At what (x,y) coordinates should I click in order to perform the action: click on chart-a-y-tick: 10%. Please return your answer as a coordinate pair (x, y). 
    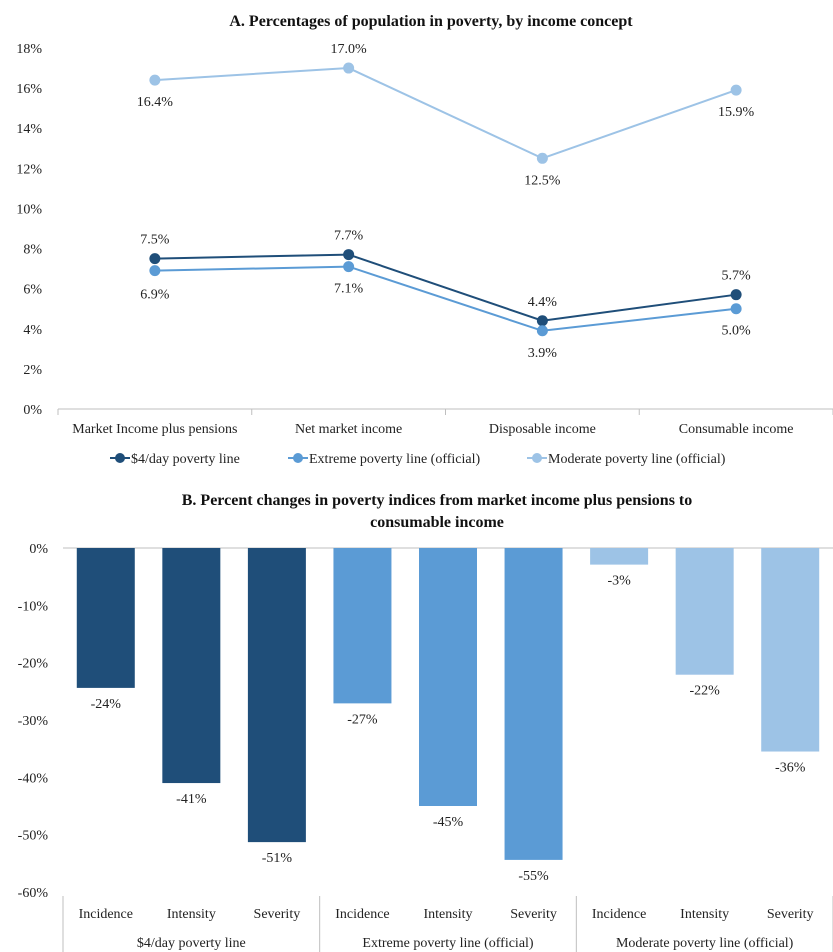
    Looking at the image, I should click on (29, 209).